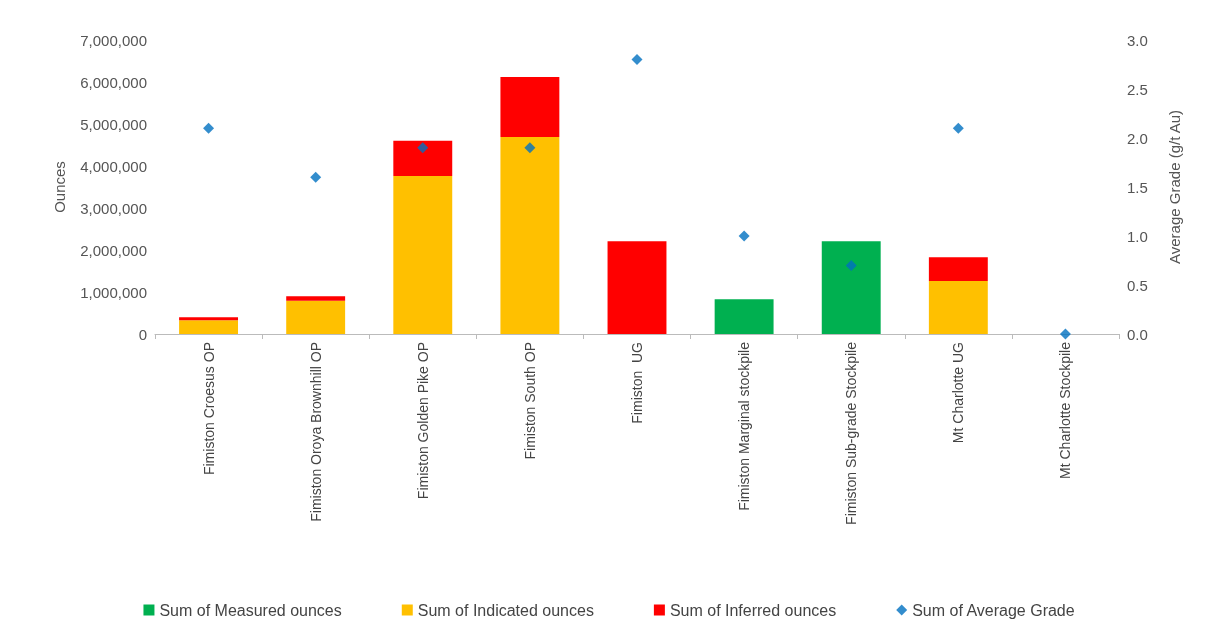 Image resolution: width=1219 pixels, height=631 pixels. Describe the element at coordinates (113, 40) in the screenshot. I see `y-tick-label: 7,000,000` at that location.